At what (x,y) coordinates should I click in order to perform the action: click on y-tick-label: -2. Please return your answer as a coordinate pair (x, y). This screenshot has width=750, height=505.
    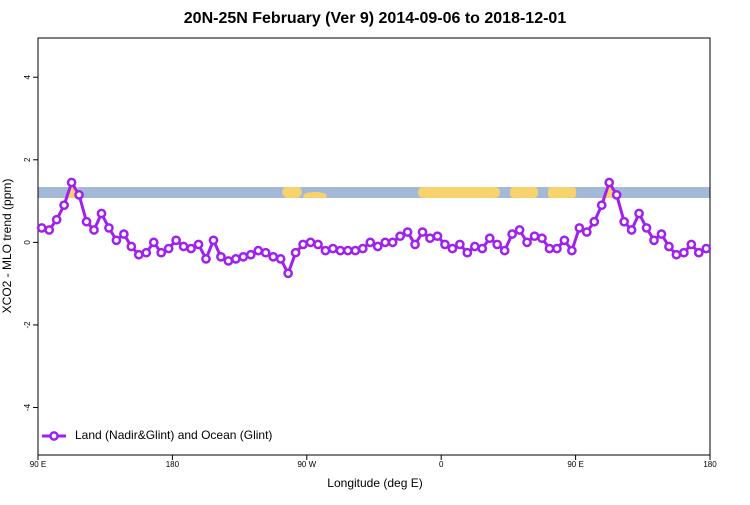
    Looking at the image, I should click on (27, 325).